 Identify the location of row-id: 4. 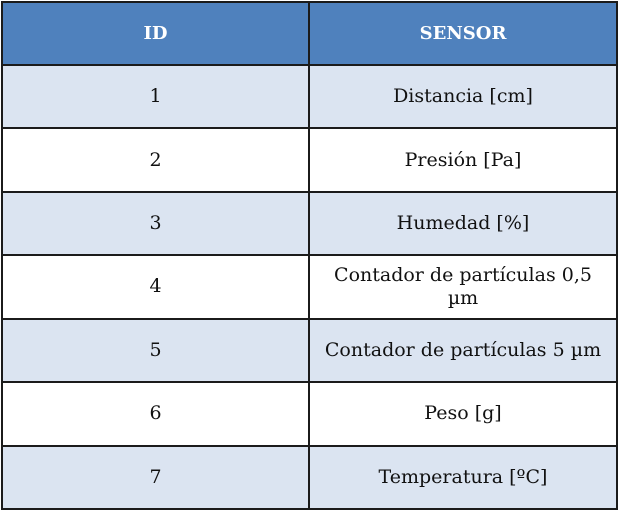
(155, 287).